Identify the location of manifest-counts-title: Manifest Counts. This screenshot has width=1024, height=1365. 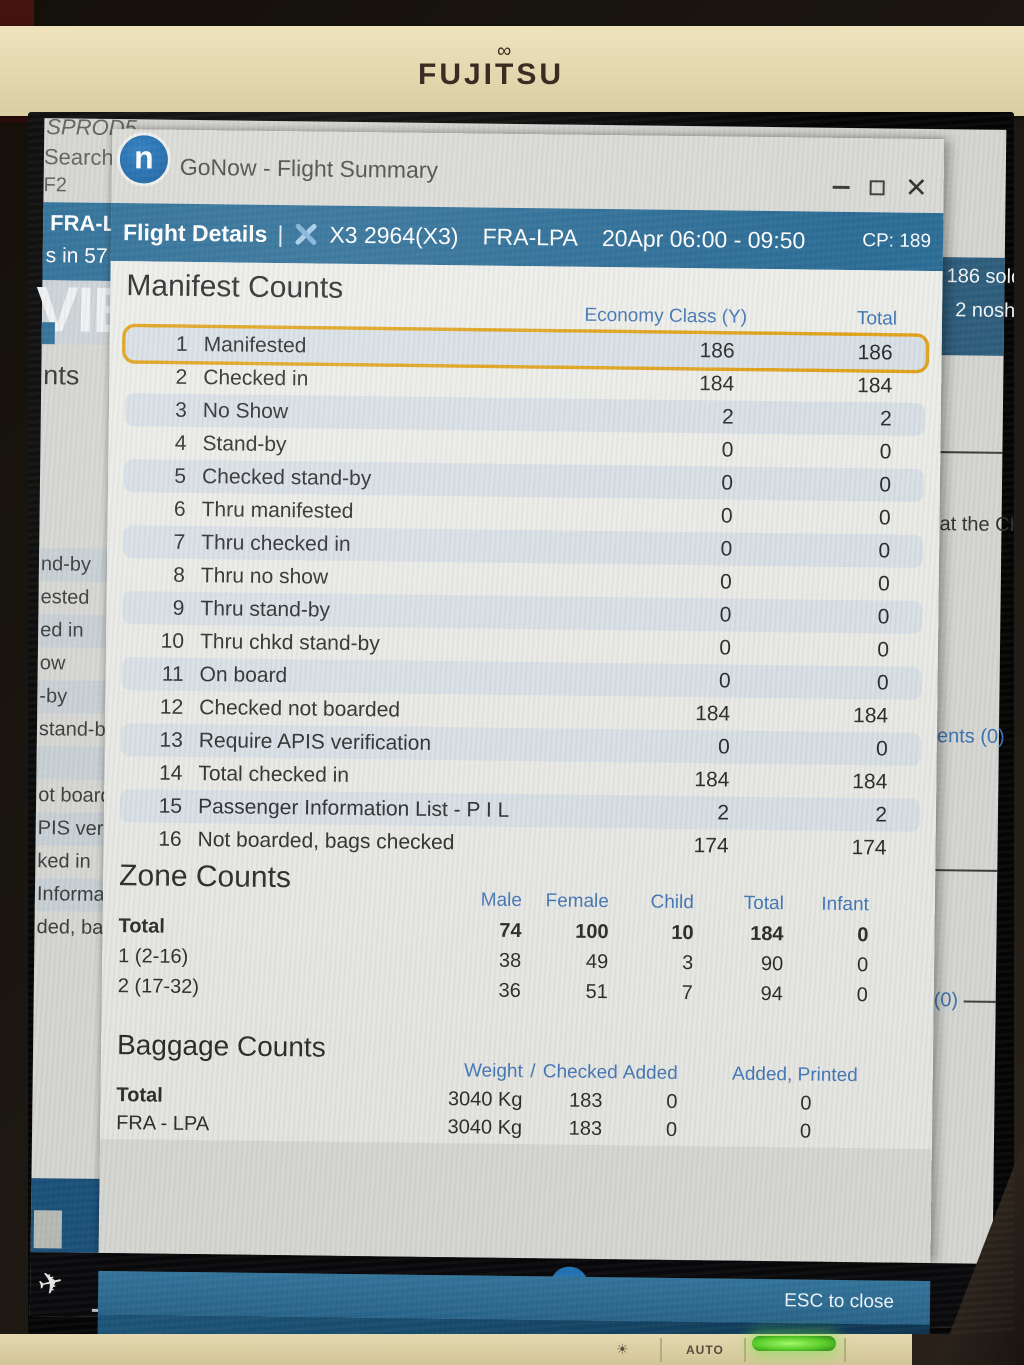
(235, 287).